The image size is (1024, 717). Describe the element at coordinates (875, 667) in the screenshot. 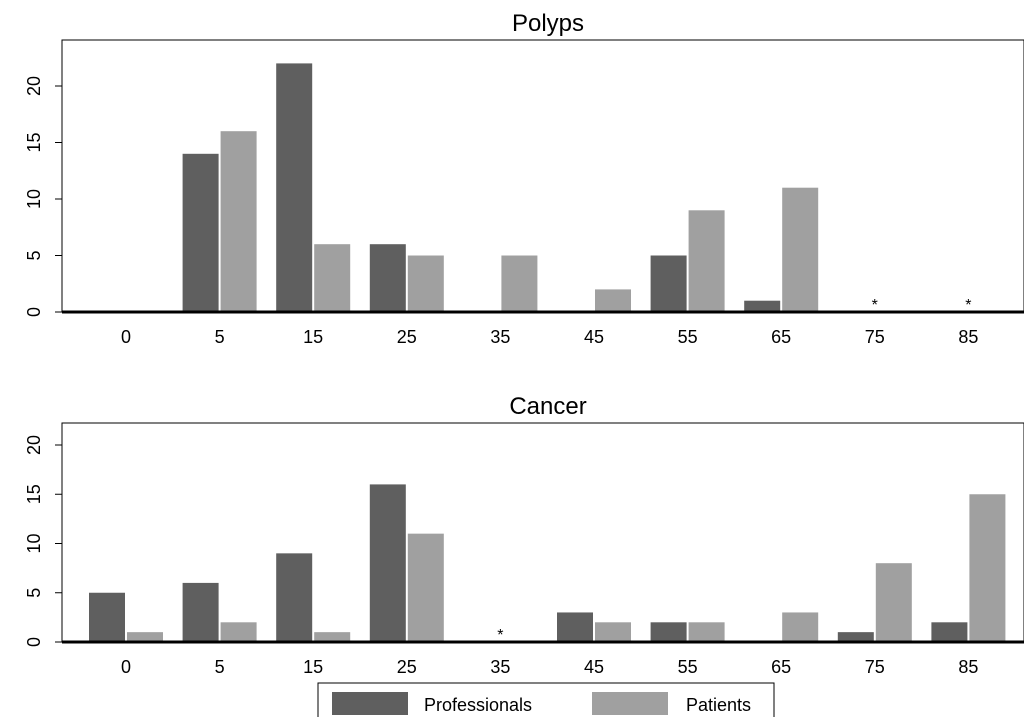

I see `cancer-x-tick-label: 75` at that location.